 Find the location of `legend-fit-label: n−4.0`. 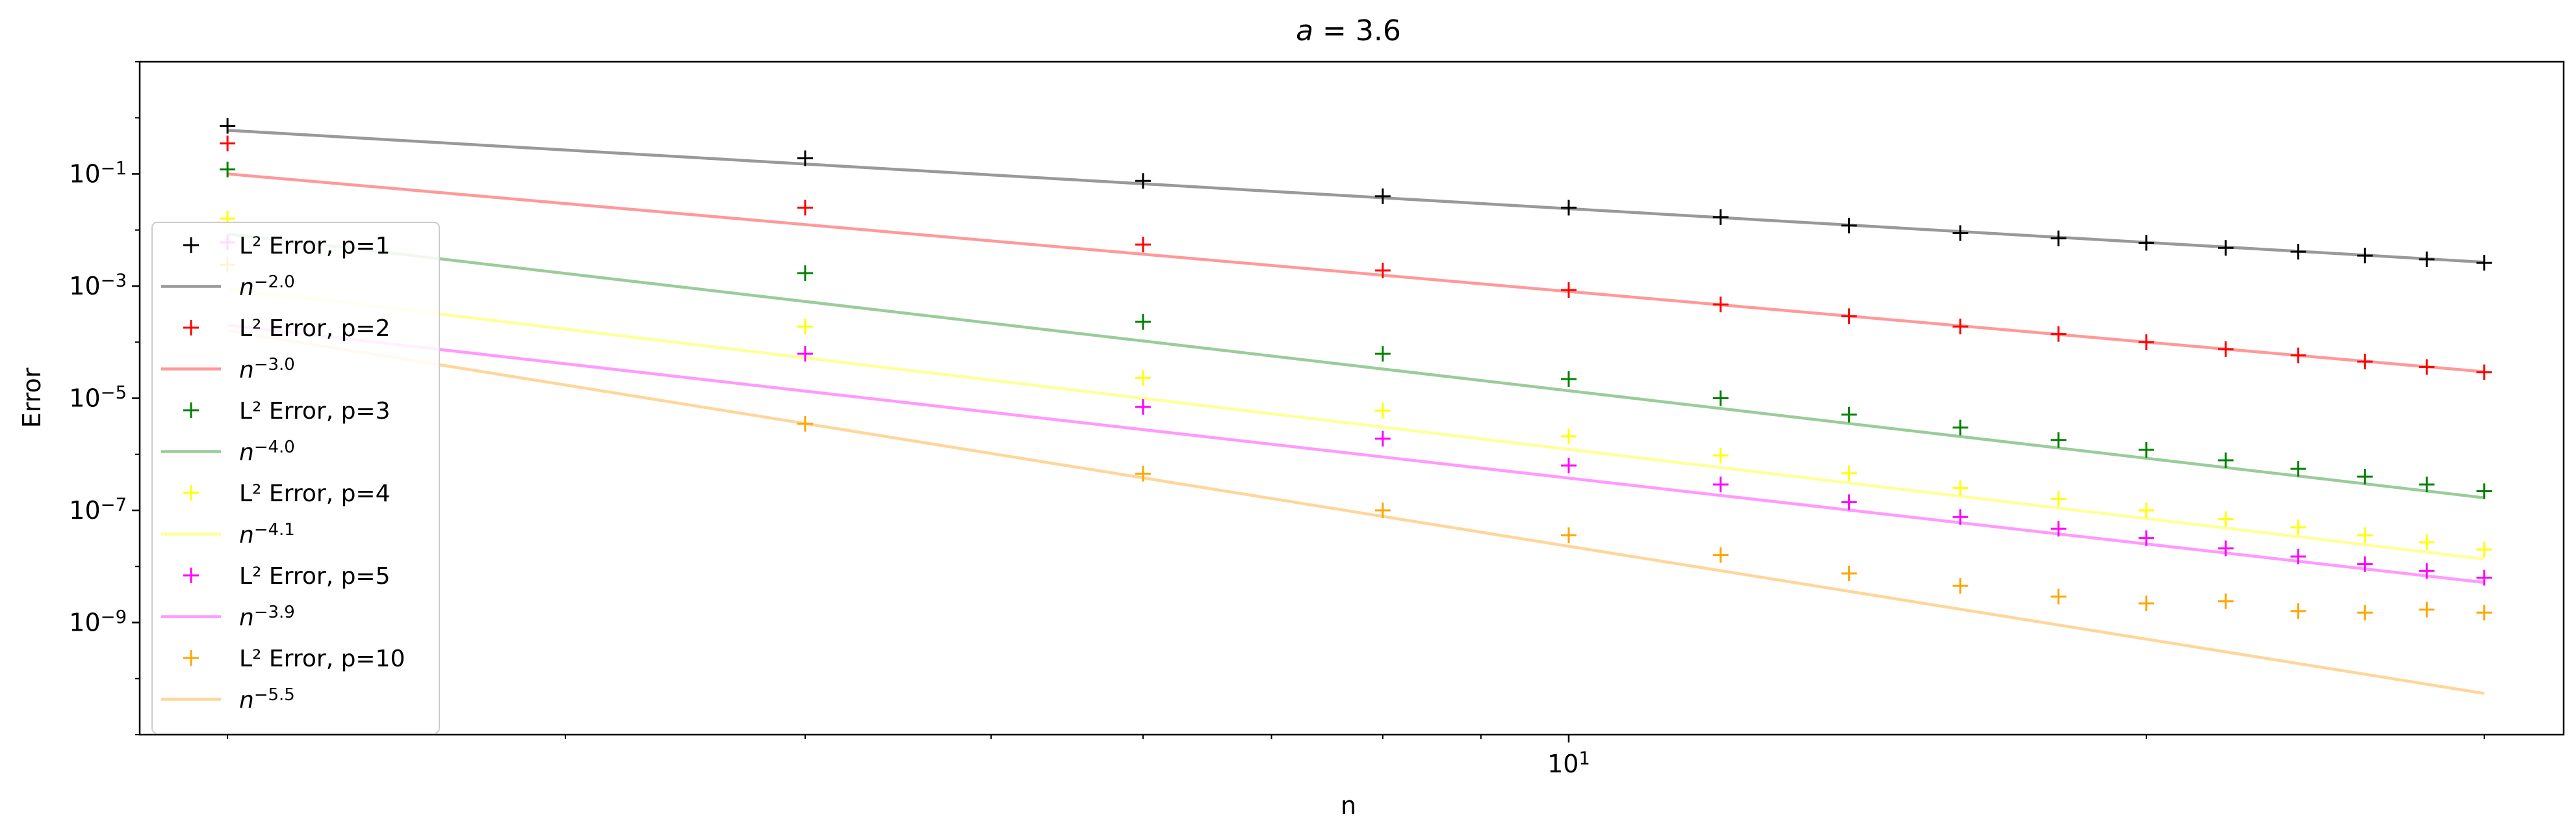

legend-fit-label: n−4.0 is located at coordinates (267, 452).